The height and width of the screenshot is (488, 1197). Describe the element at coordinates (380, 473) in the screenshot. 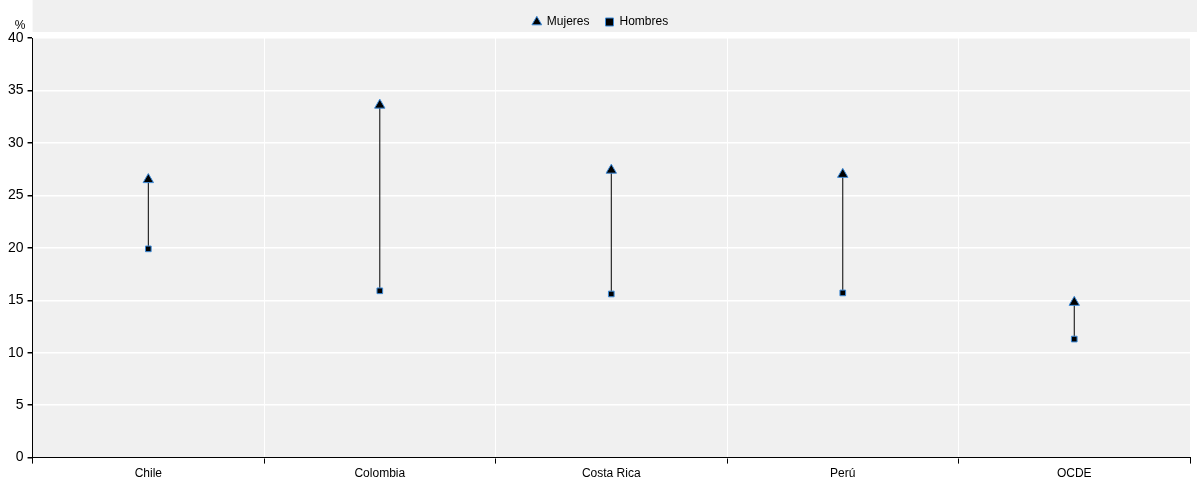

I see `x-tick-label: Colombia` at that location.